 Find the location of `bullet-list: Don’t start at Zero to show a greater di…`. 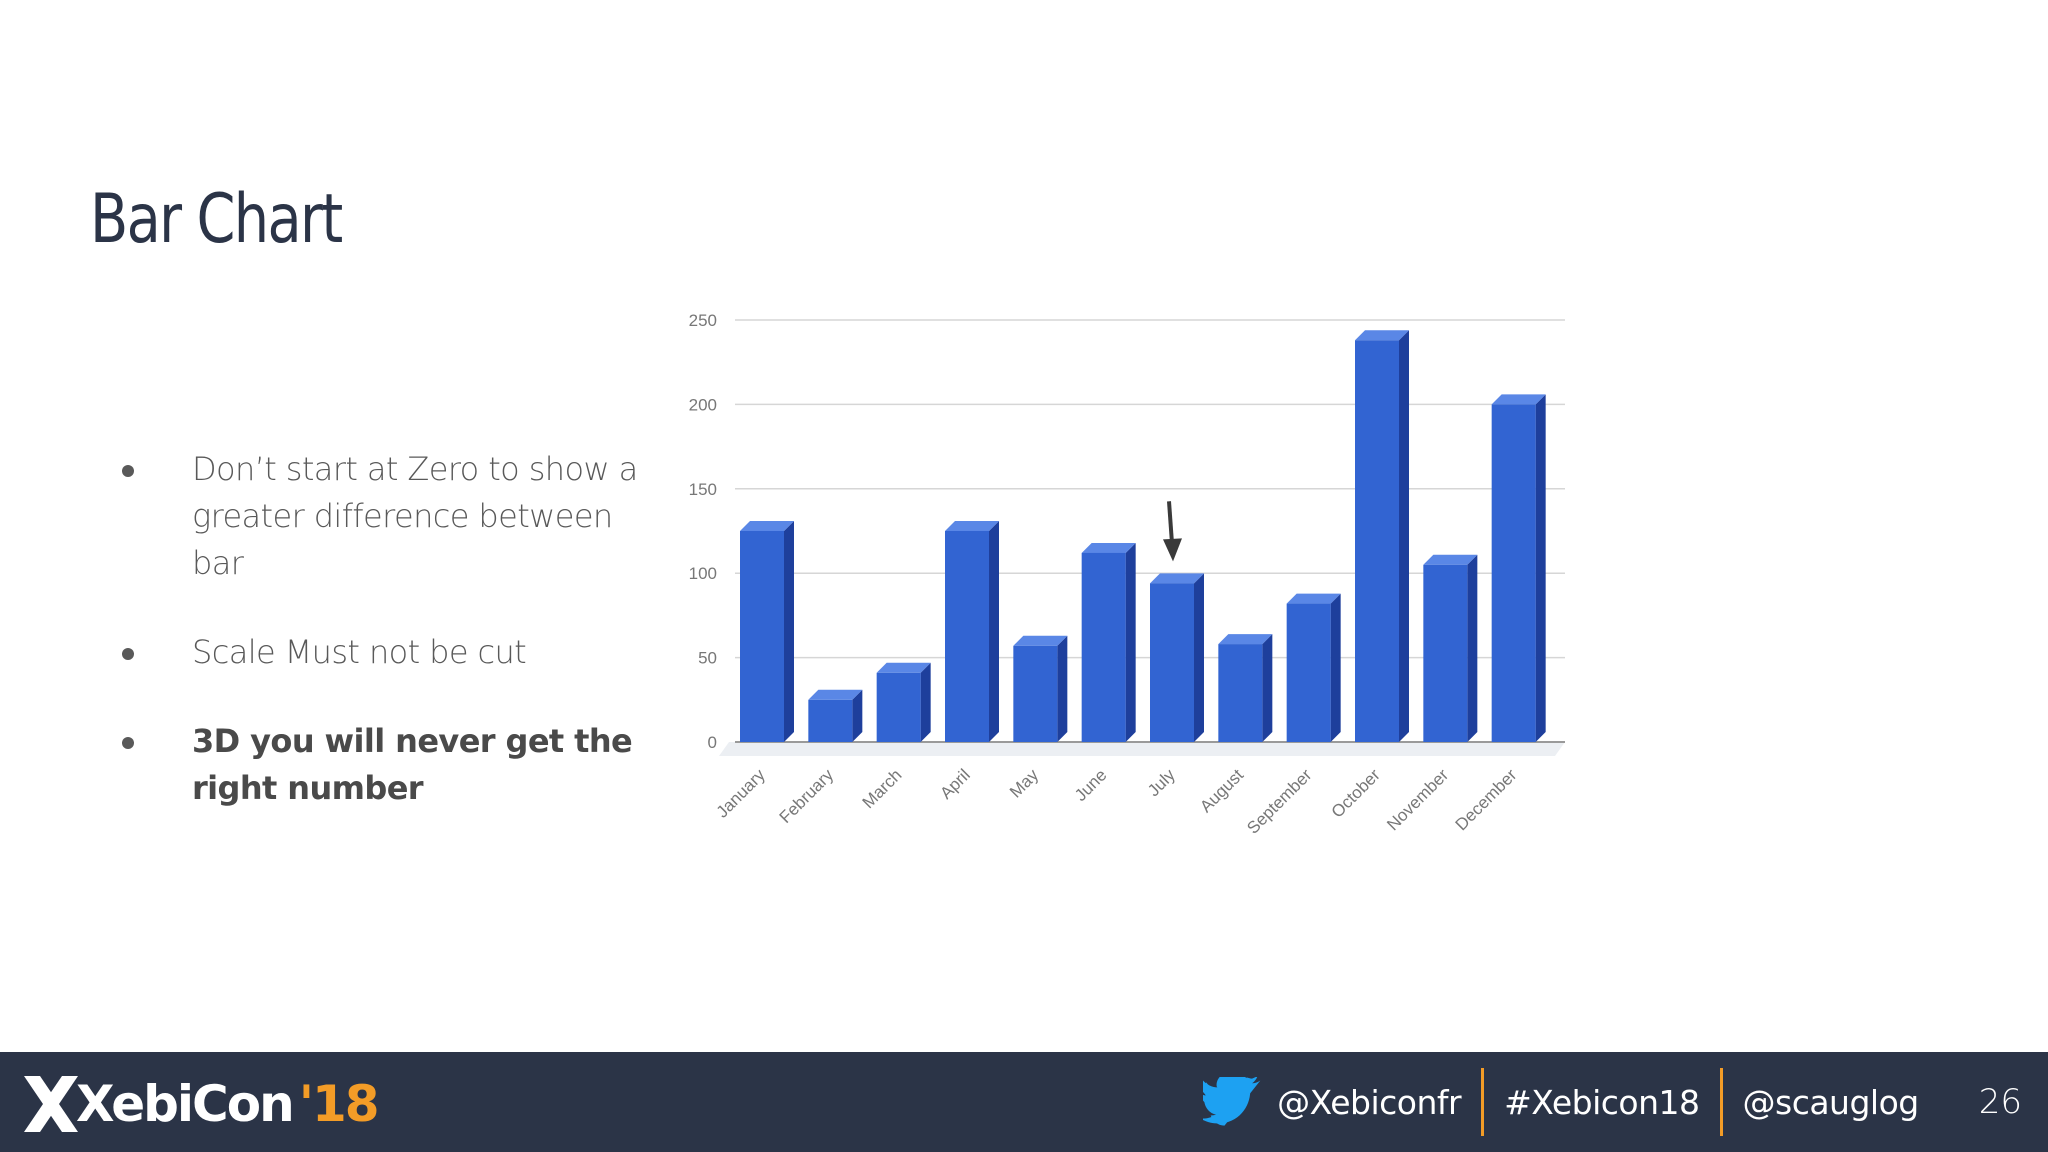

bullet-list: Don’t start at Zero to show a greater di… is located at coordinates (388, 650).